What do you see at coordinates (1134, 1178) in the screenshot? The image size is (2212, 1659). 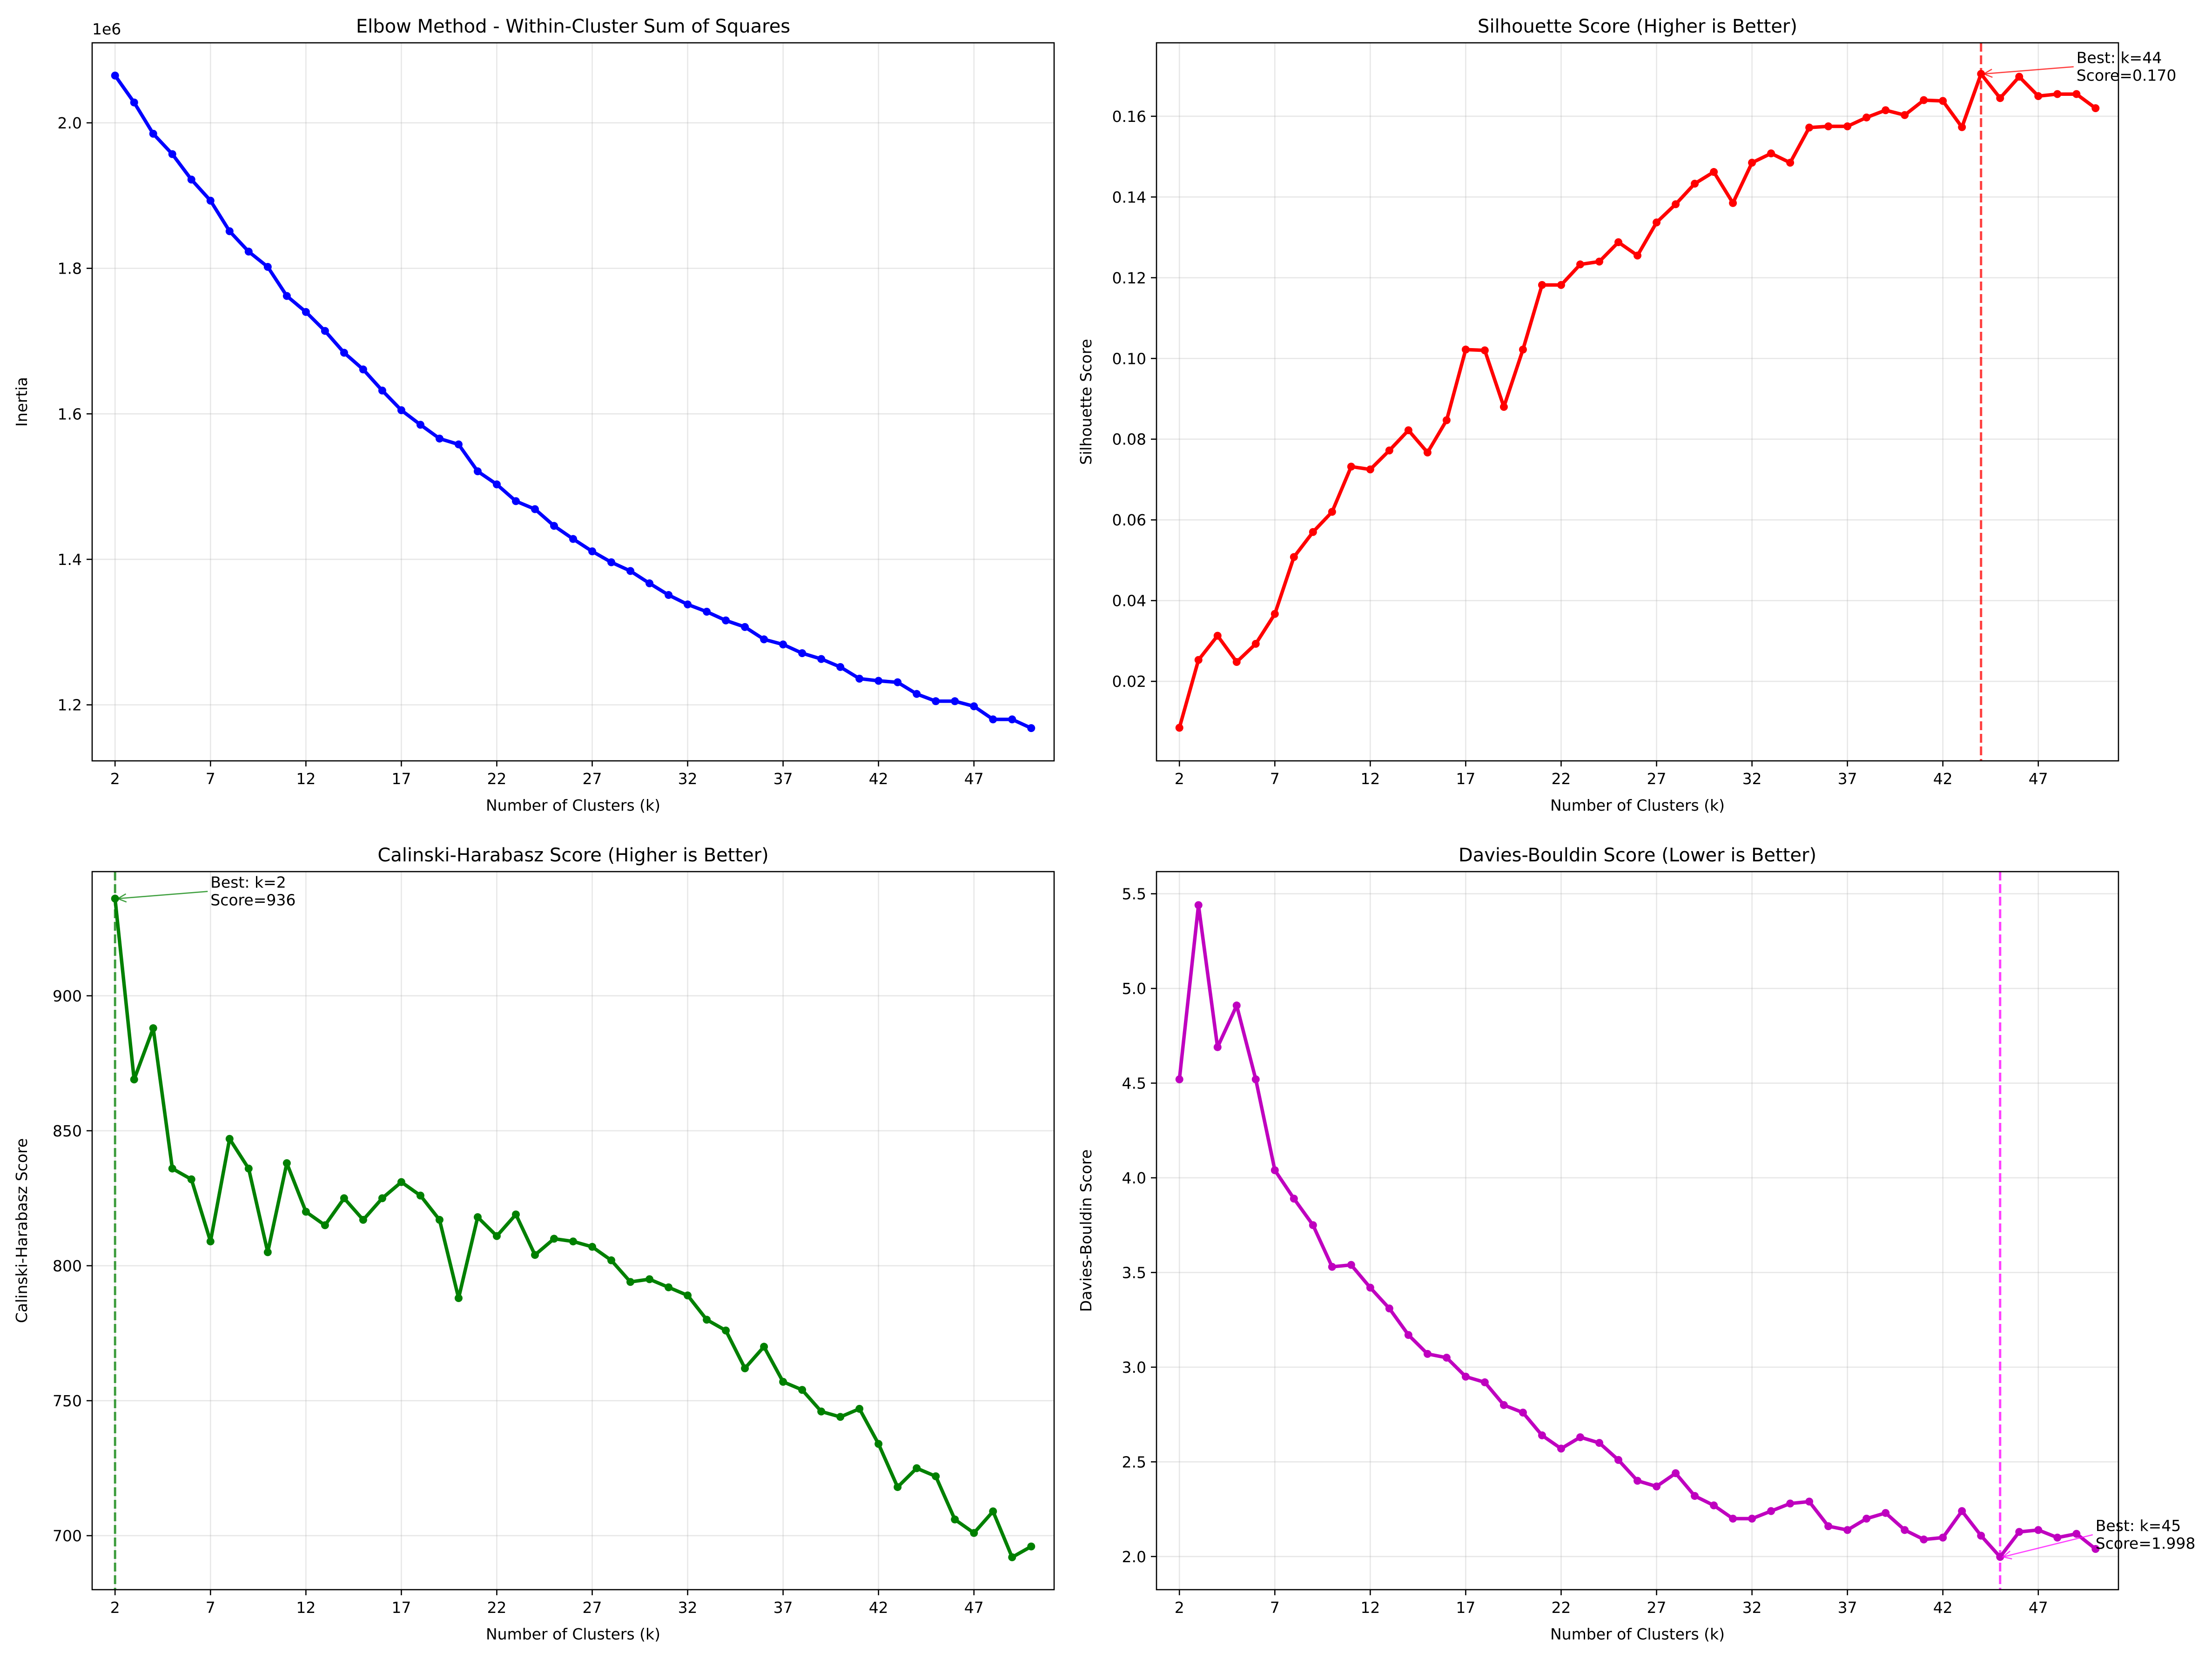 I see `y-tick-label: 4.0` at bounding box center [1134, 1178].